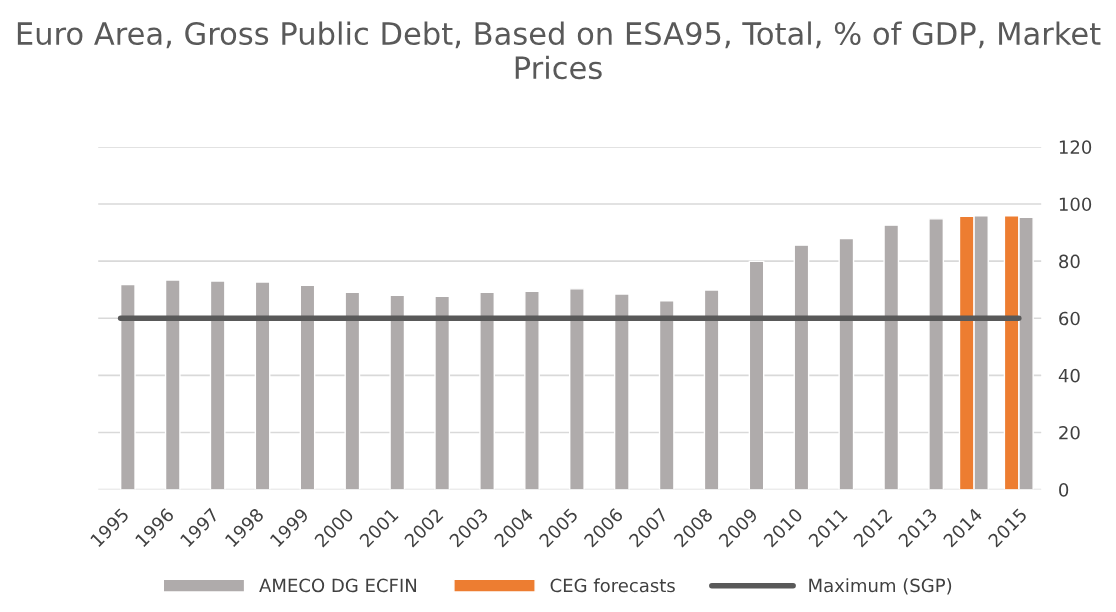 This screenshot has width=1116, height=612. Describe the element at coordinates (880, 586) in the screenshot. I see `legend-label: Maximum (SGP)` at that location.